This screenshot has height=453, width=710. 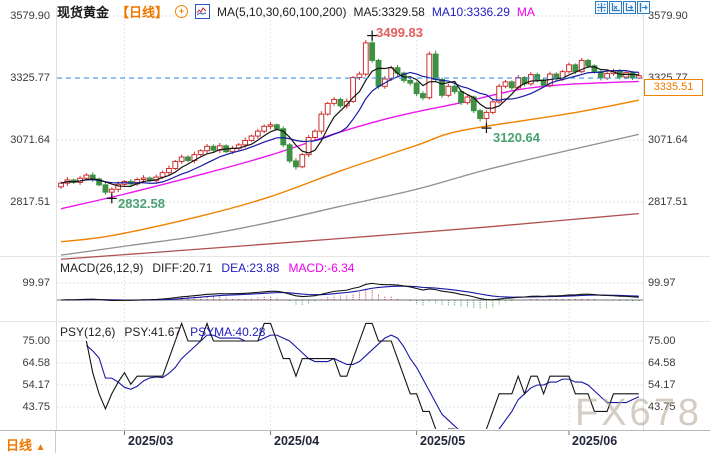 I want to click on macd-hist-value: MACD:-6.34, so click(x=321, y=268).